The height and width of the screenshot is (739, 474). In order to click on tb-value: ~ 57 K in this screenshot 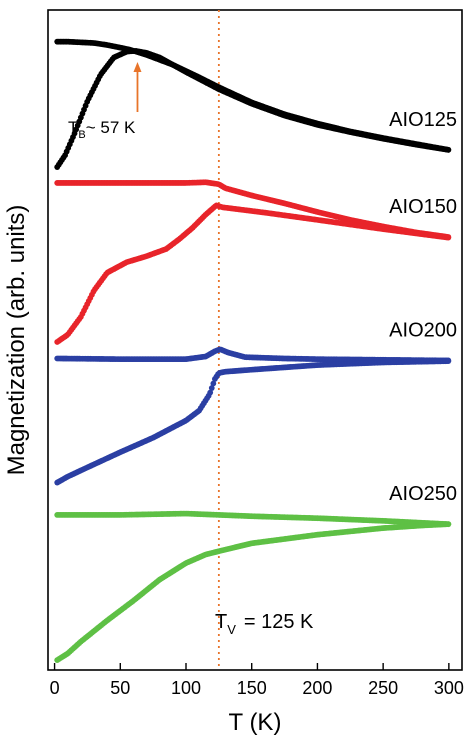, I will do `click(111, 127)`.